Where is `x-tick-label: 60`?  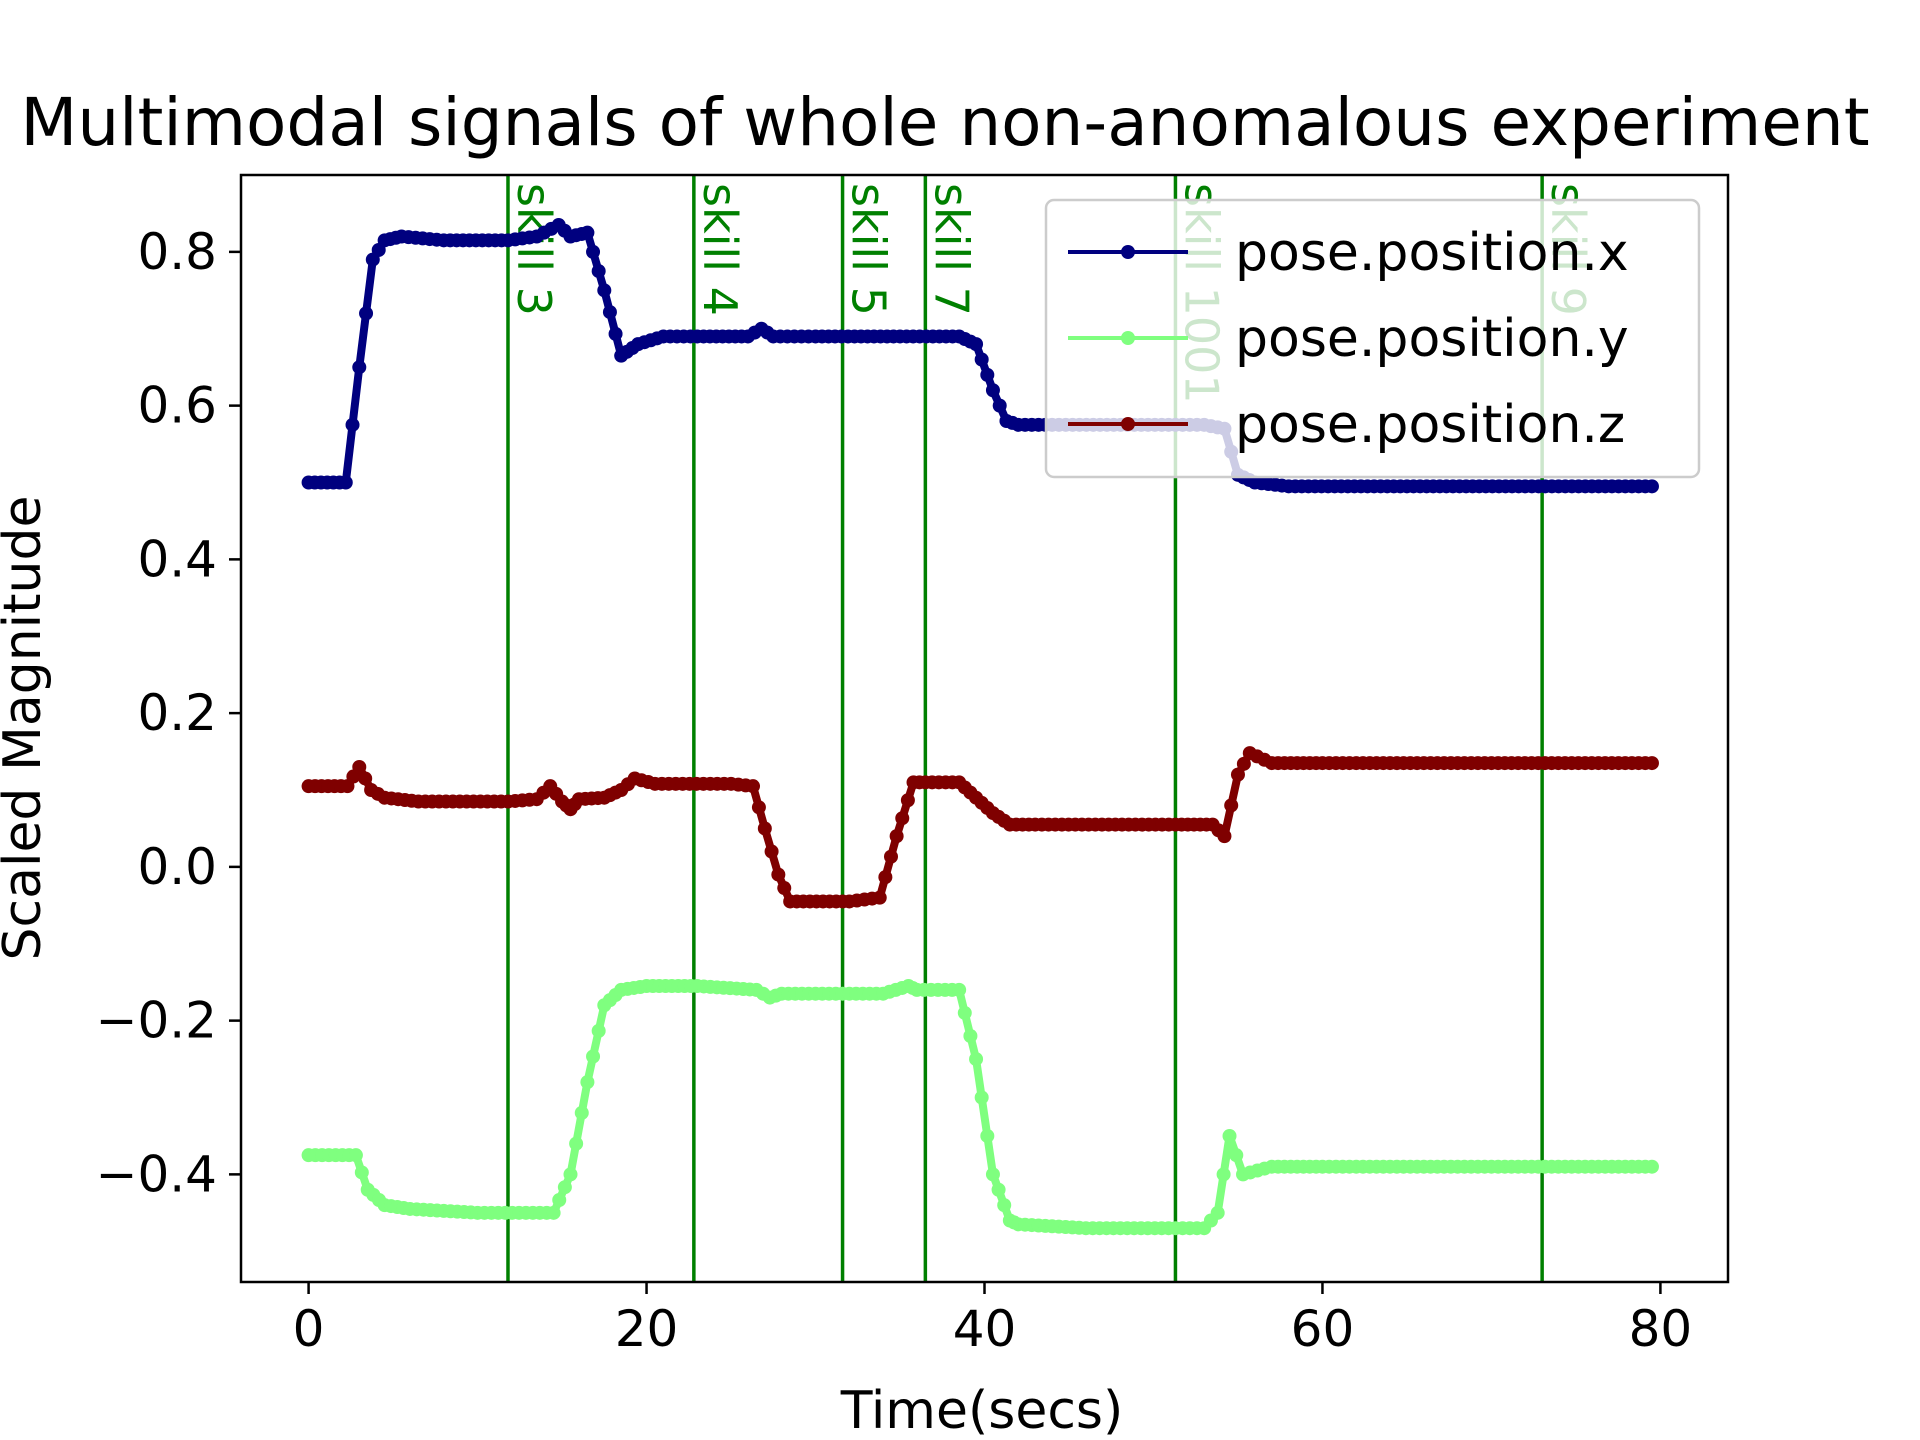 x-tick-label: 60 is located at coordinates (1323, 1329).